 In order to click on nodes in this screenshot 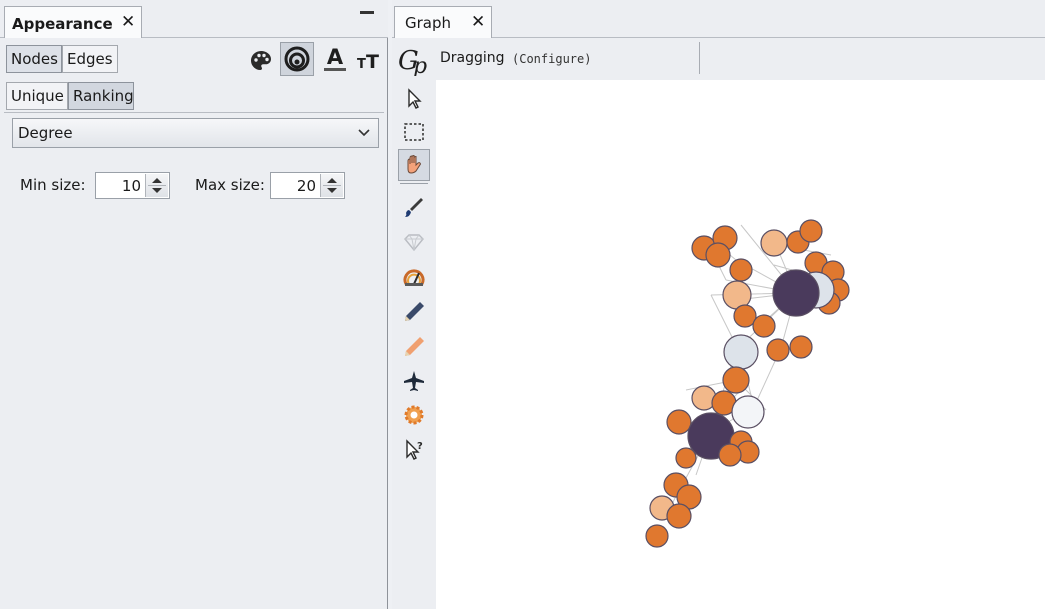, I will do `click(747, 383)`.